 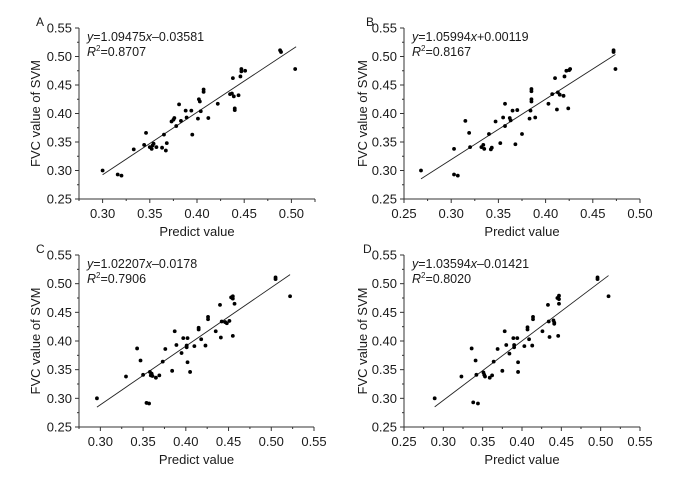 What do you see at coordinates (59, 369) in the screenshot?
I see `y-tick-label: 0.35` at bounding box center [59, 369].